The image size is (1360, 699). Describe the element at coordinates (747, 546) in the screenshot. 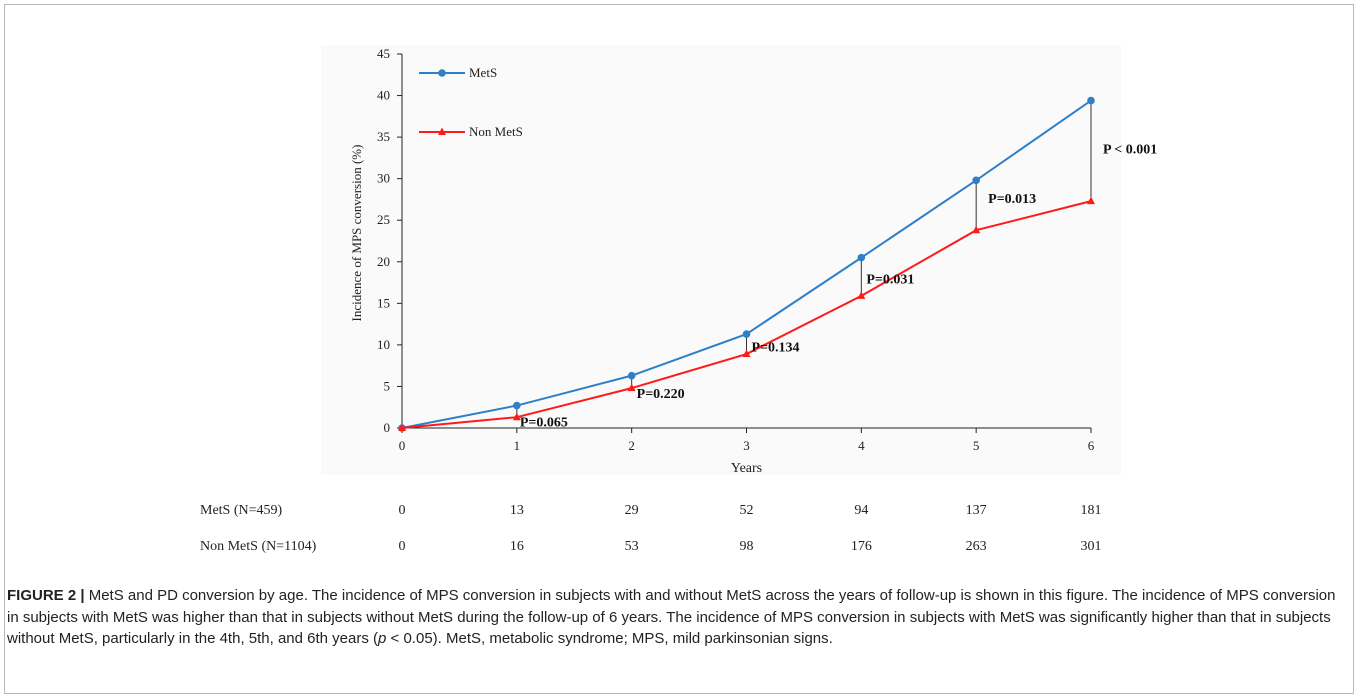

I see `risk-table-cell: 98` at that location.